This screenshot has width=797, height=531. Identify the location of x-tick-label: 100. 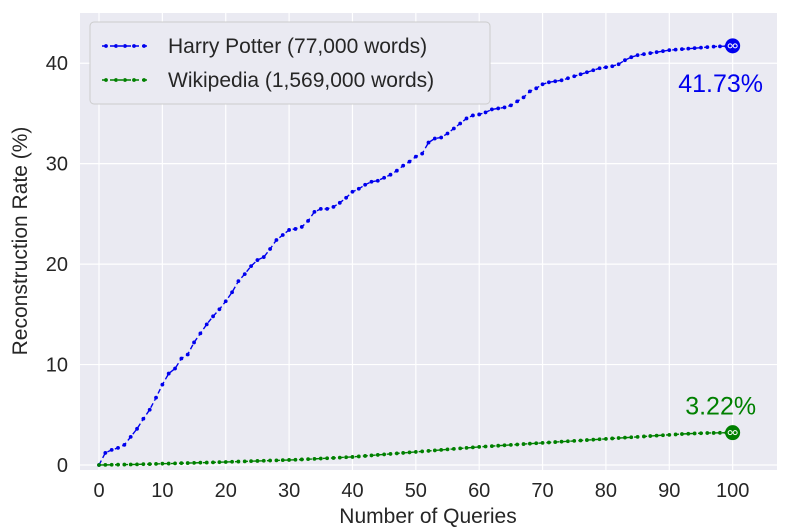
(732, 491).